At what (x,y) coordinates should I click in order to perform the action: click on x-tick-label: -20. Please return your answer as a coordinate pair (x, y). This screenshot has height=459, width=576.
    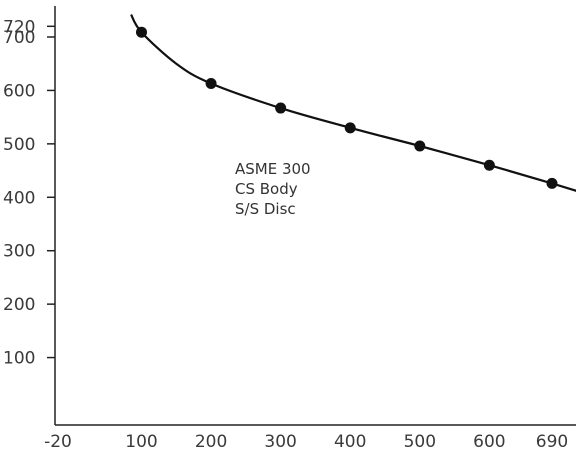
    Looking at the image, I should click on (58, 442).